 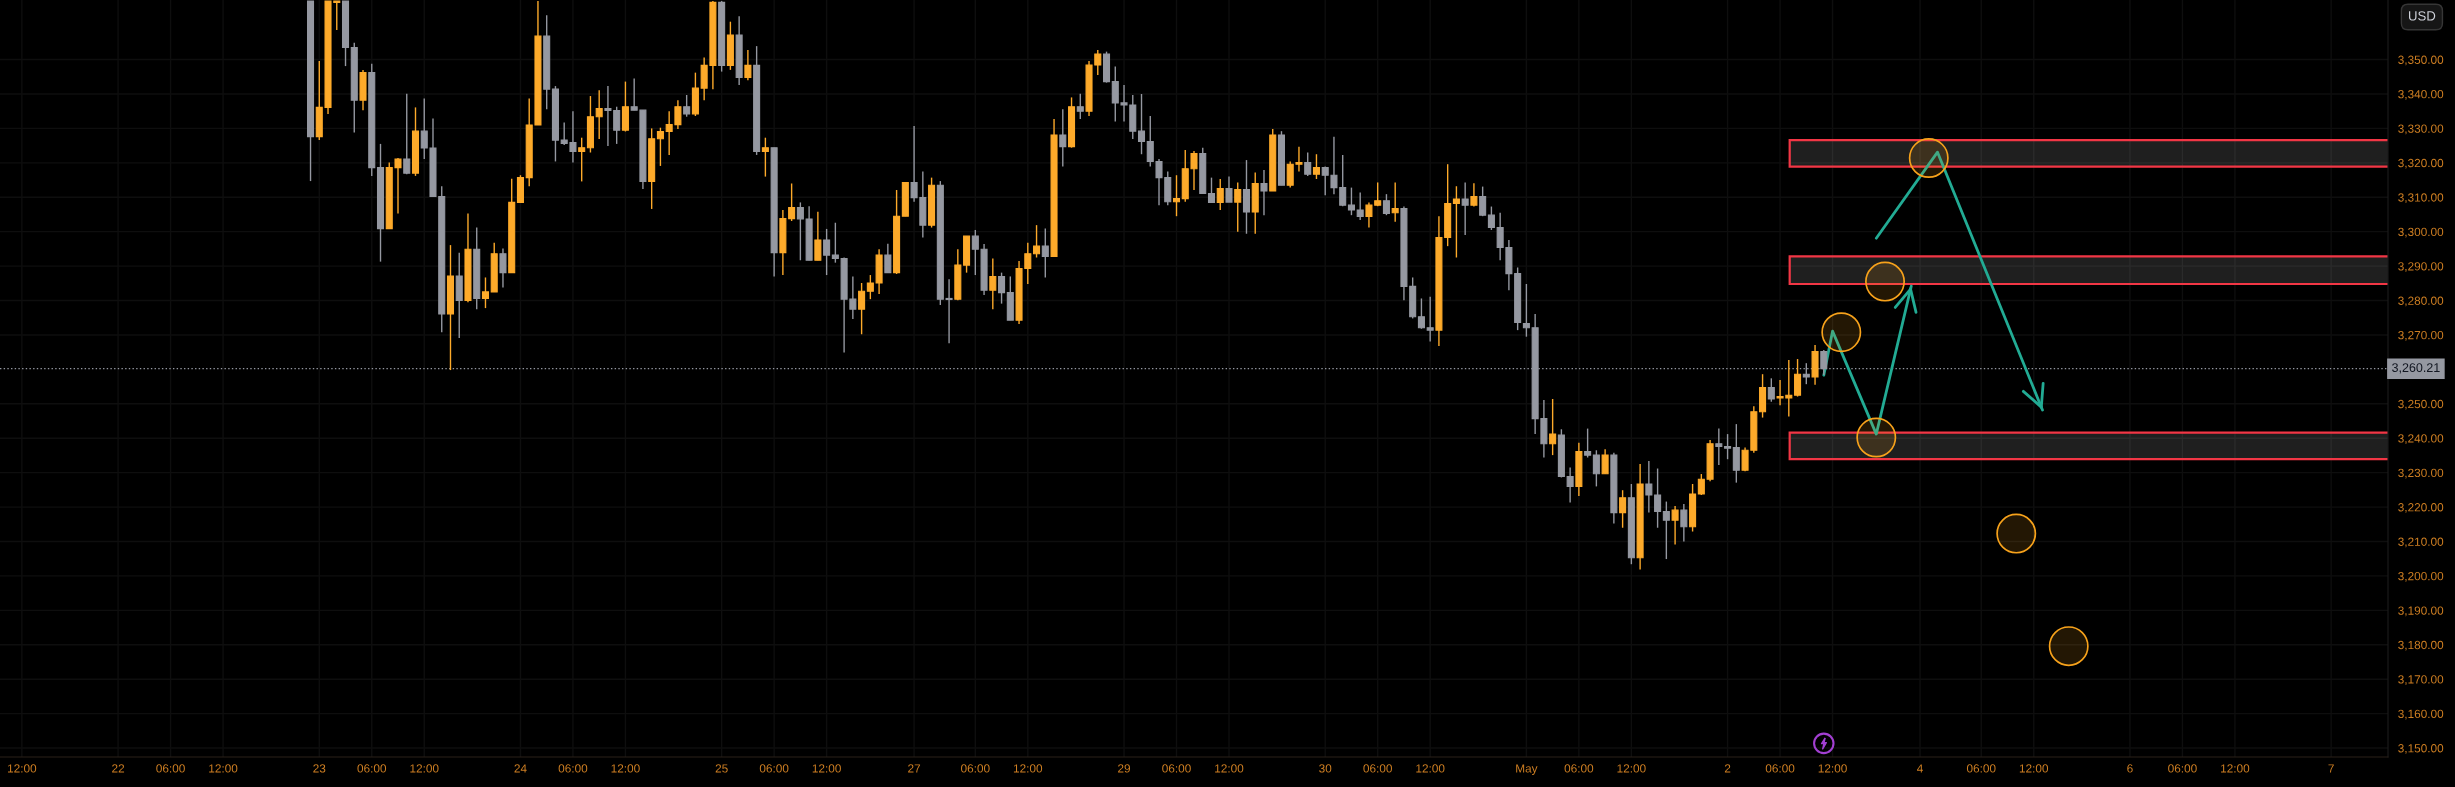 I want to click on x-tick-label: 23, so click(x=319, y=768).